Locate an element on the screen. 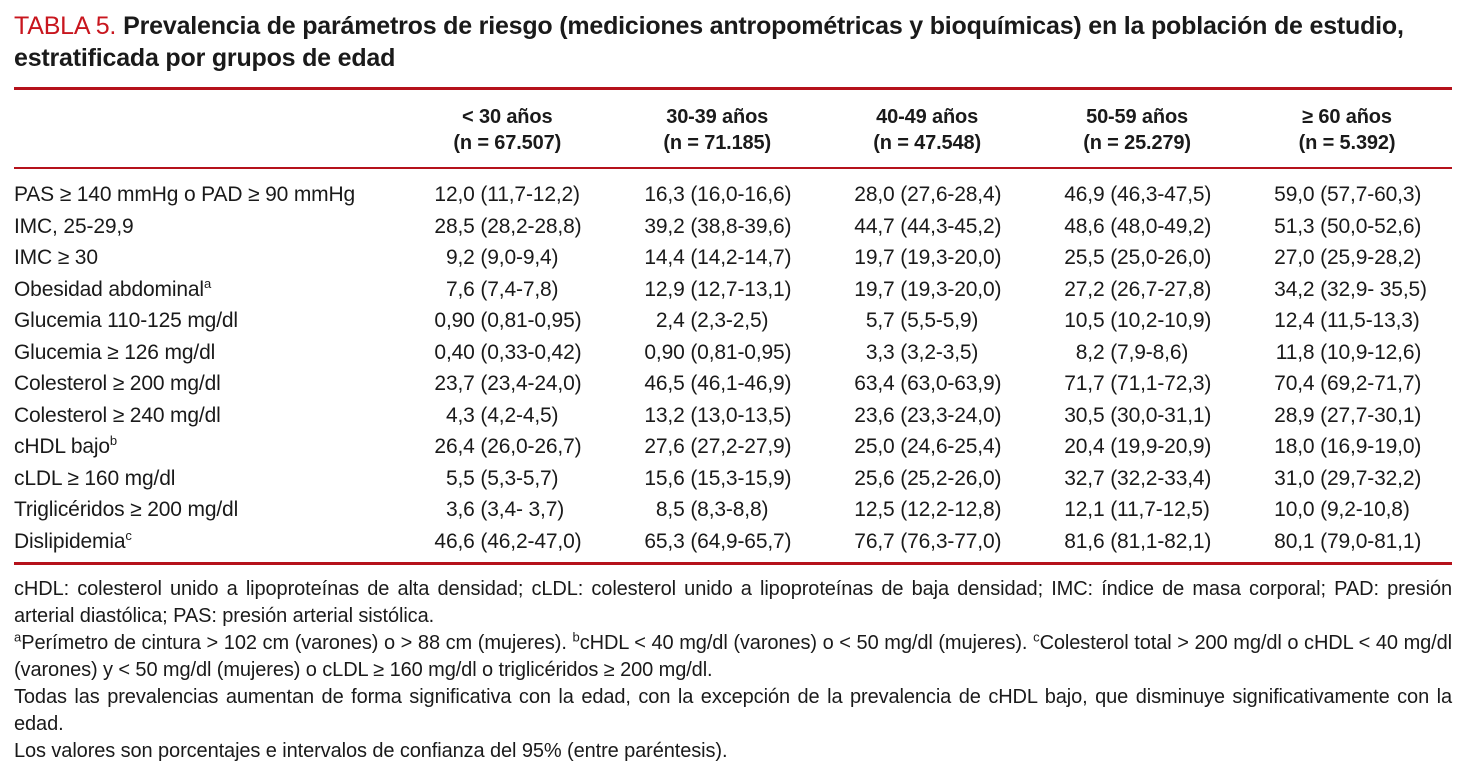 The width and height of the screenshot is (1466, 770). row-label: IMC ≥ 30 is located at coordinates (56, 257).